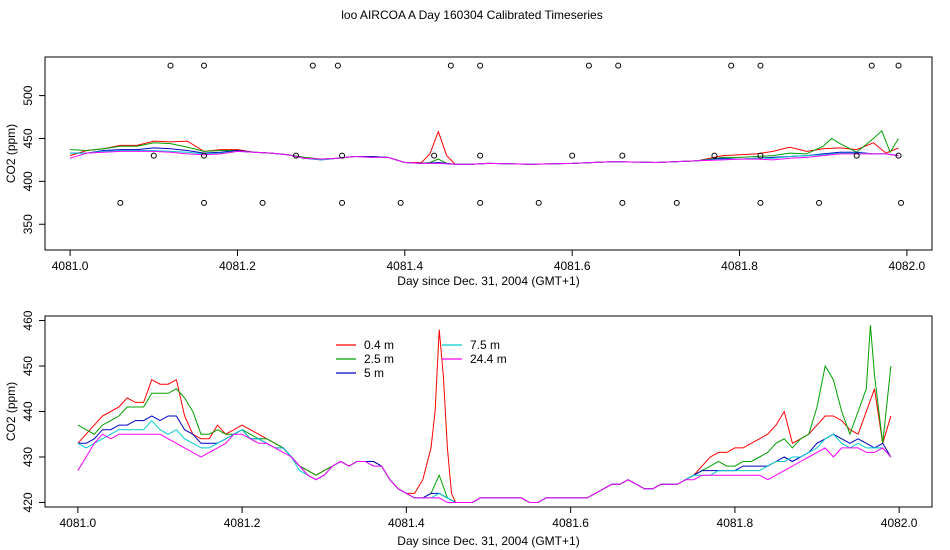 This screenshot has height=550, width=950. What do you see at coordinates (28, 224) in the screenshot?
I see `y-tick-label: 350` at bounding box center [28, 224].